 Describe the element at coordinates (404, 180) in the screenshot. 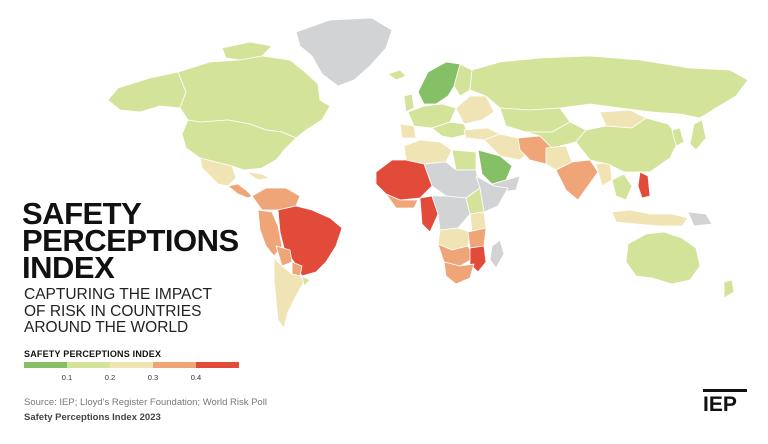

I see `region-west-africa` at that location.